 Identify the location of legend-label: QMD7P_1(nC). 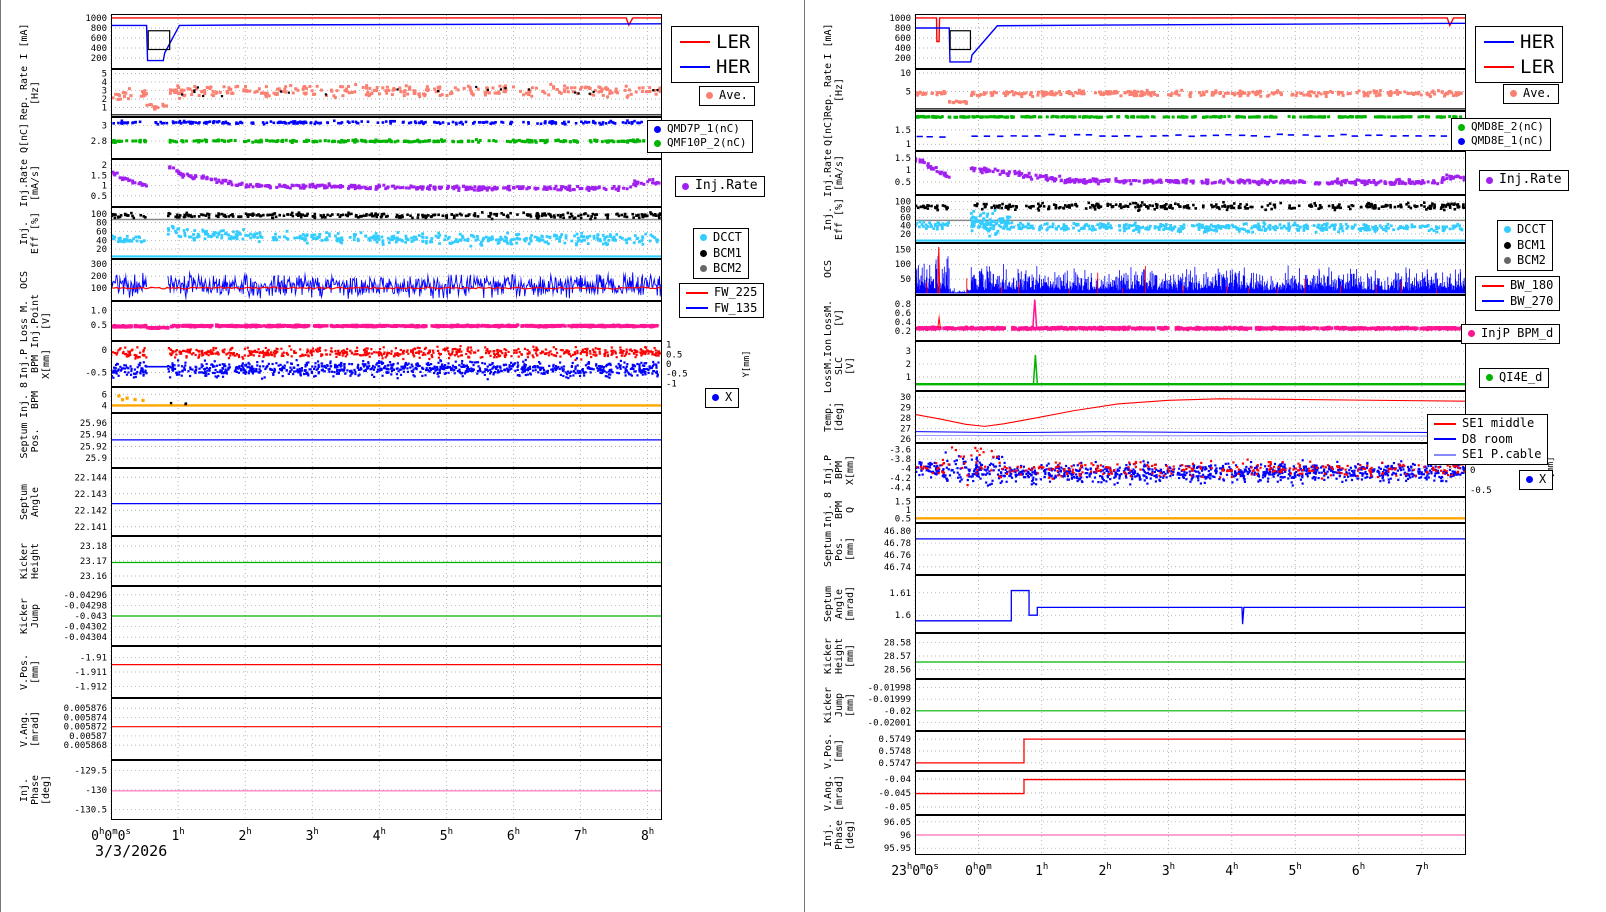
(703, 128).